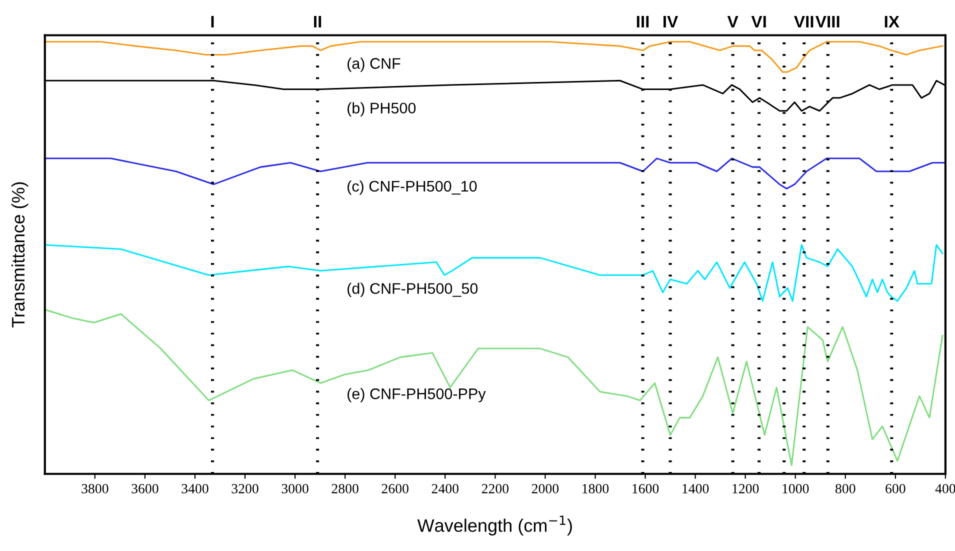  Describe the element at coordinates (417, 395) in the screenshot. I see `series-label: (e) CNF-PH500-PPy` at that location.